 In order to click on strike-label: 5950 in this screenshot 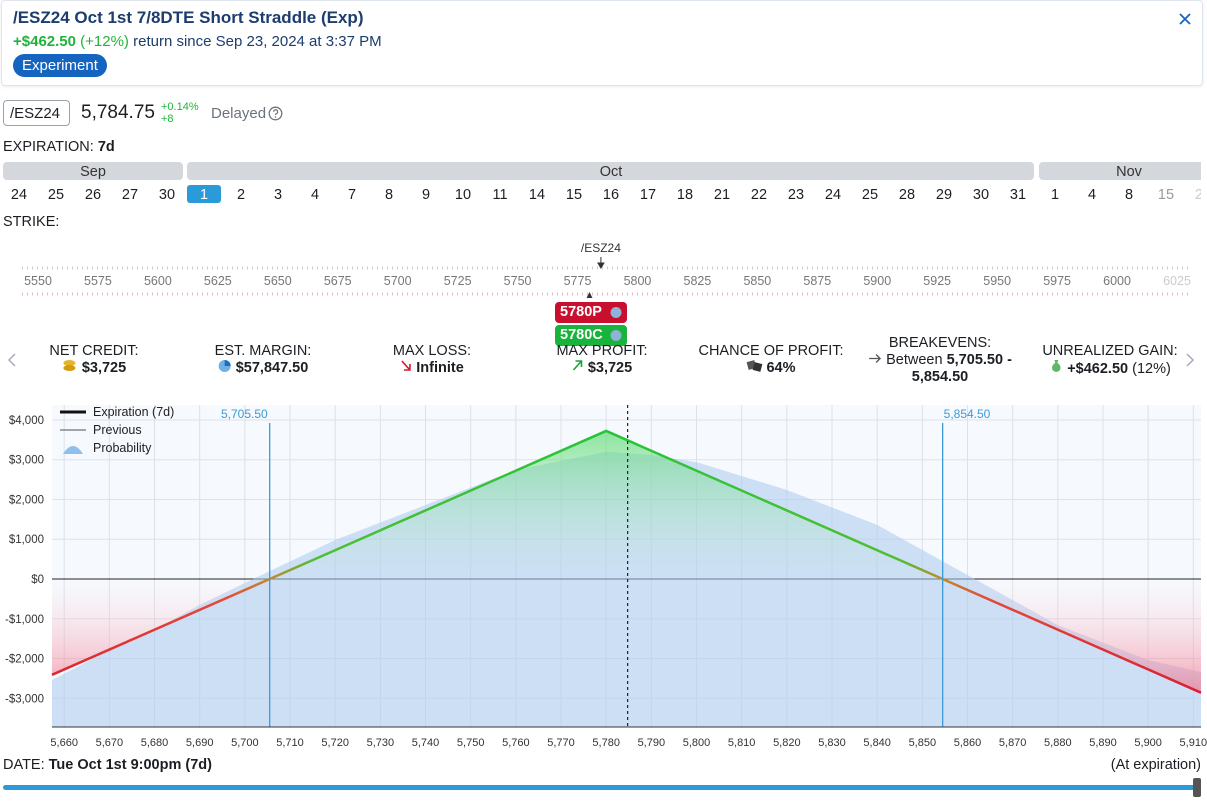, I will do `click(997, 281)`.